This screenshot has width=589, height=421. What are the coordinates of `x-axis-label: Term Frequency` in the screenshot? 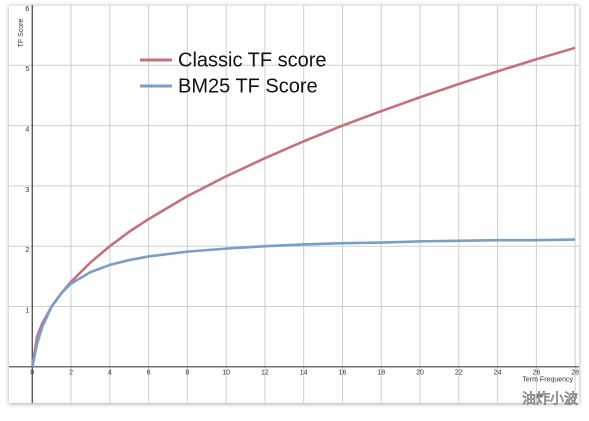 It's located at (547, 380).